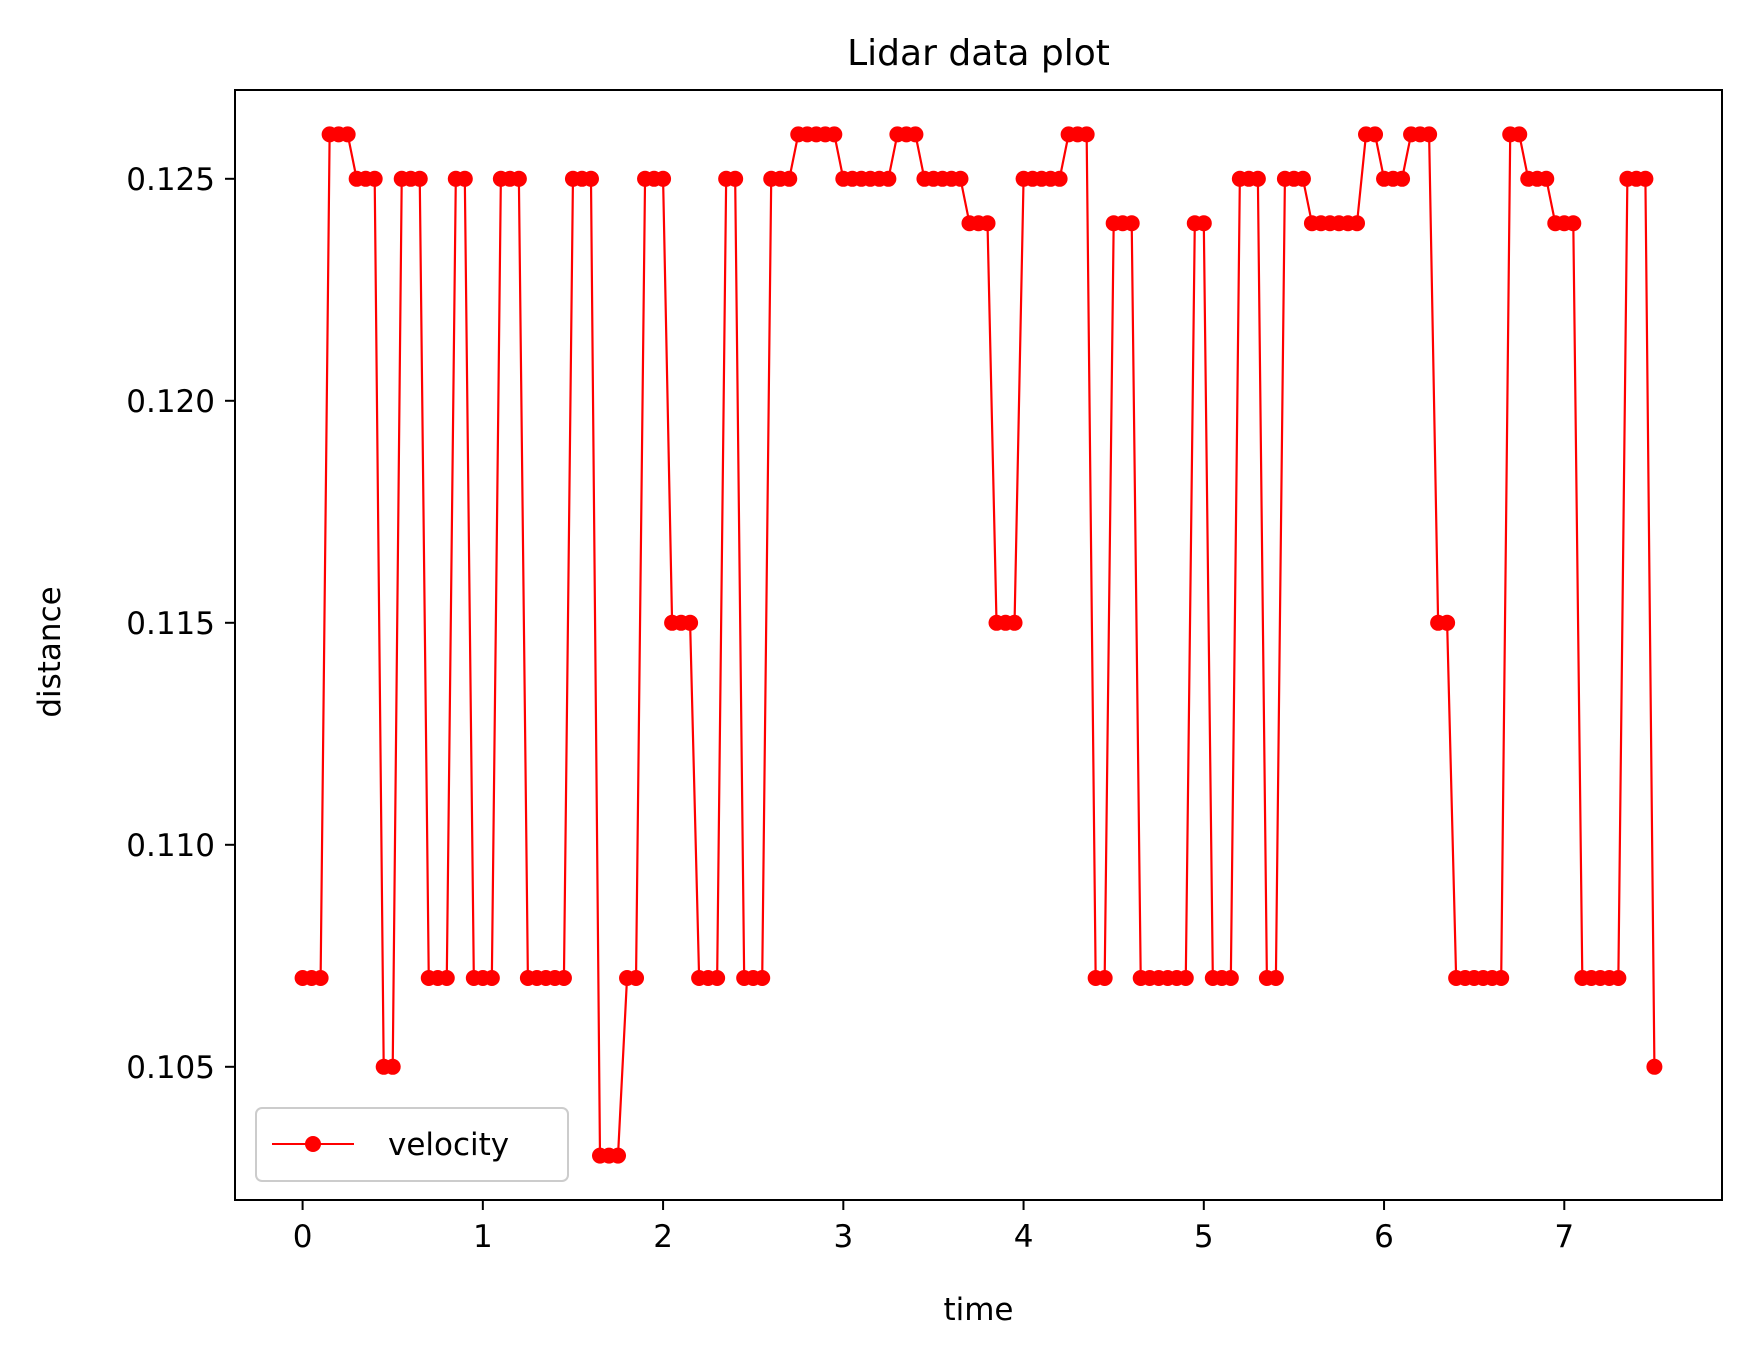  Describe the element at coordinates (933, 1227) in the screenshot. I see `x-axis-ticks: 0 1 2 3 4 5 6 7` at that location.